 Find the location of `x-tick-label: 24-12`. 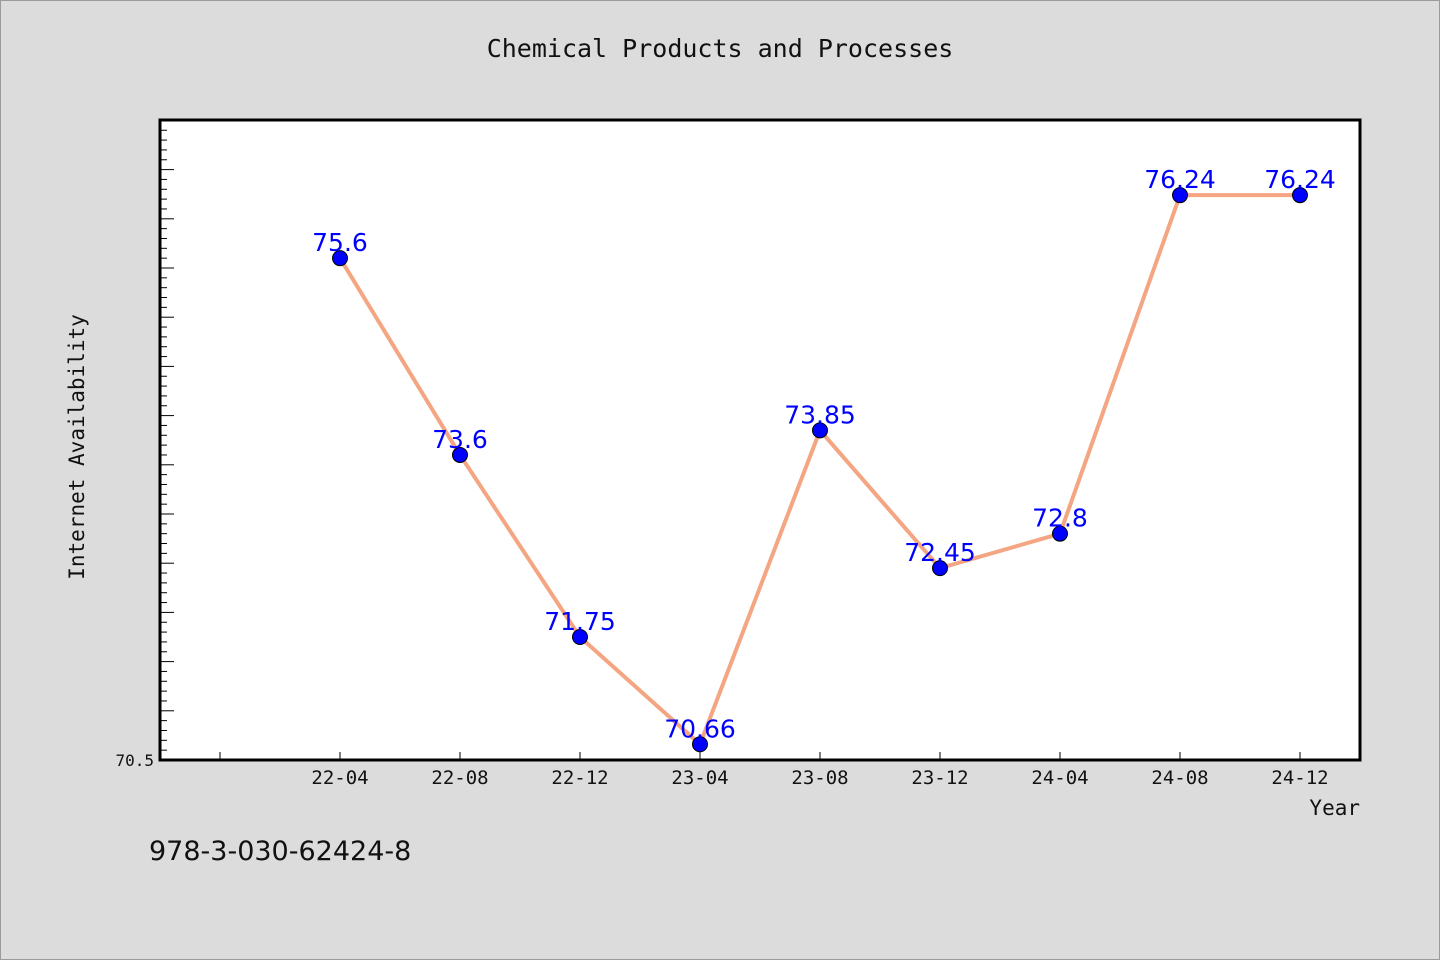

x-tick-label: 24-12 is located at coordinates (1299, 778).